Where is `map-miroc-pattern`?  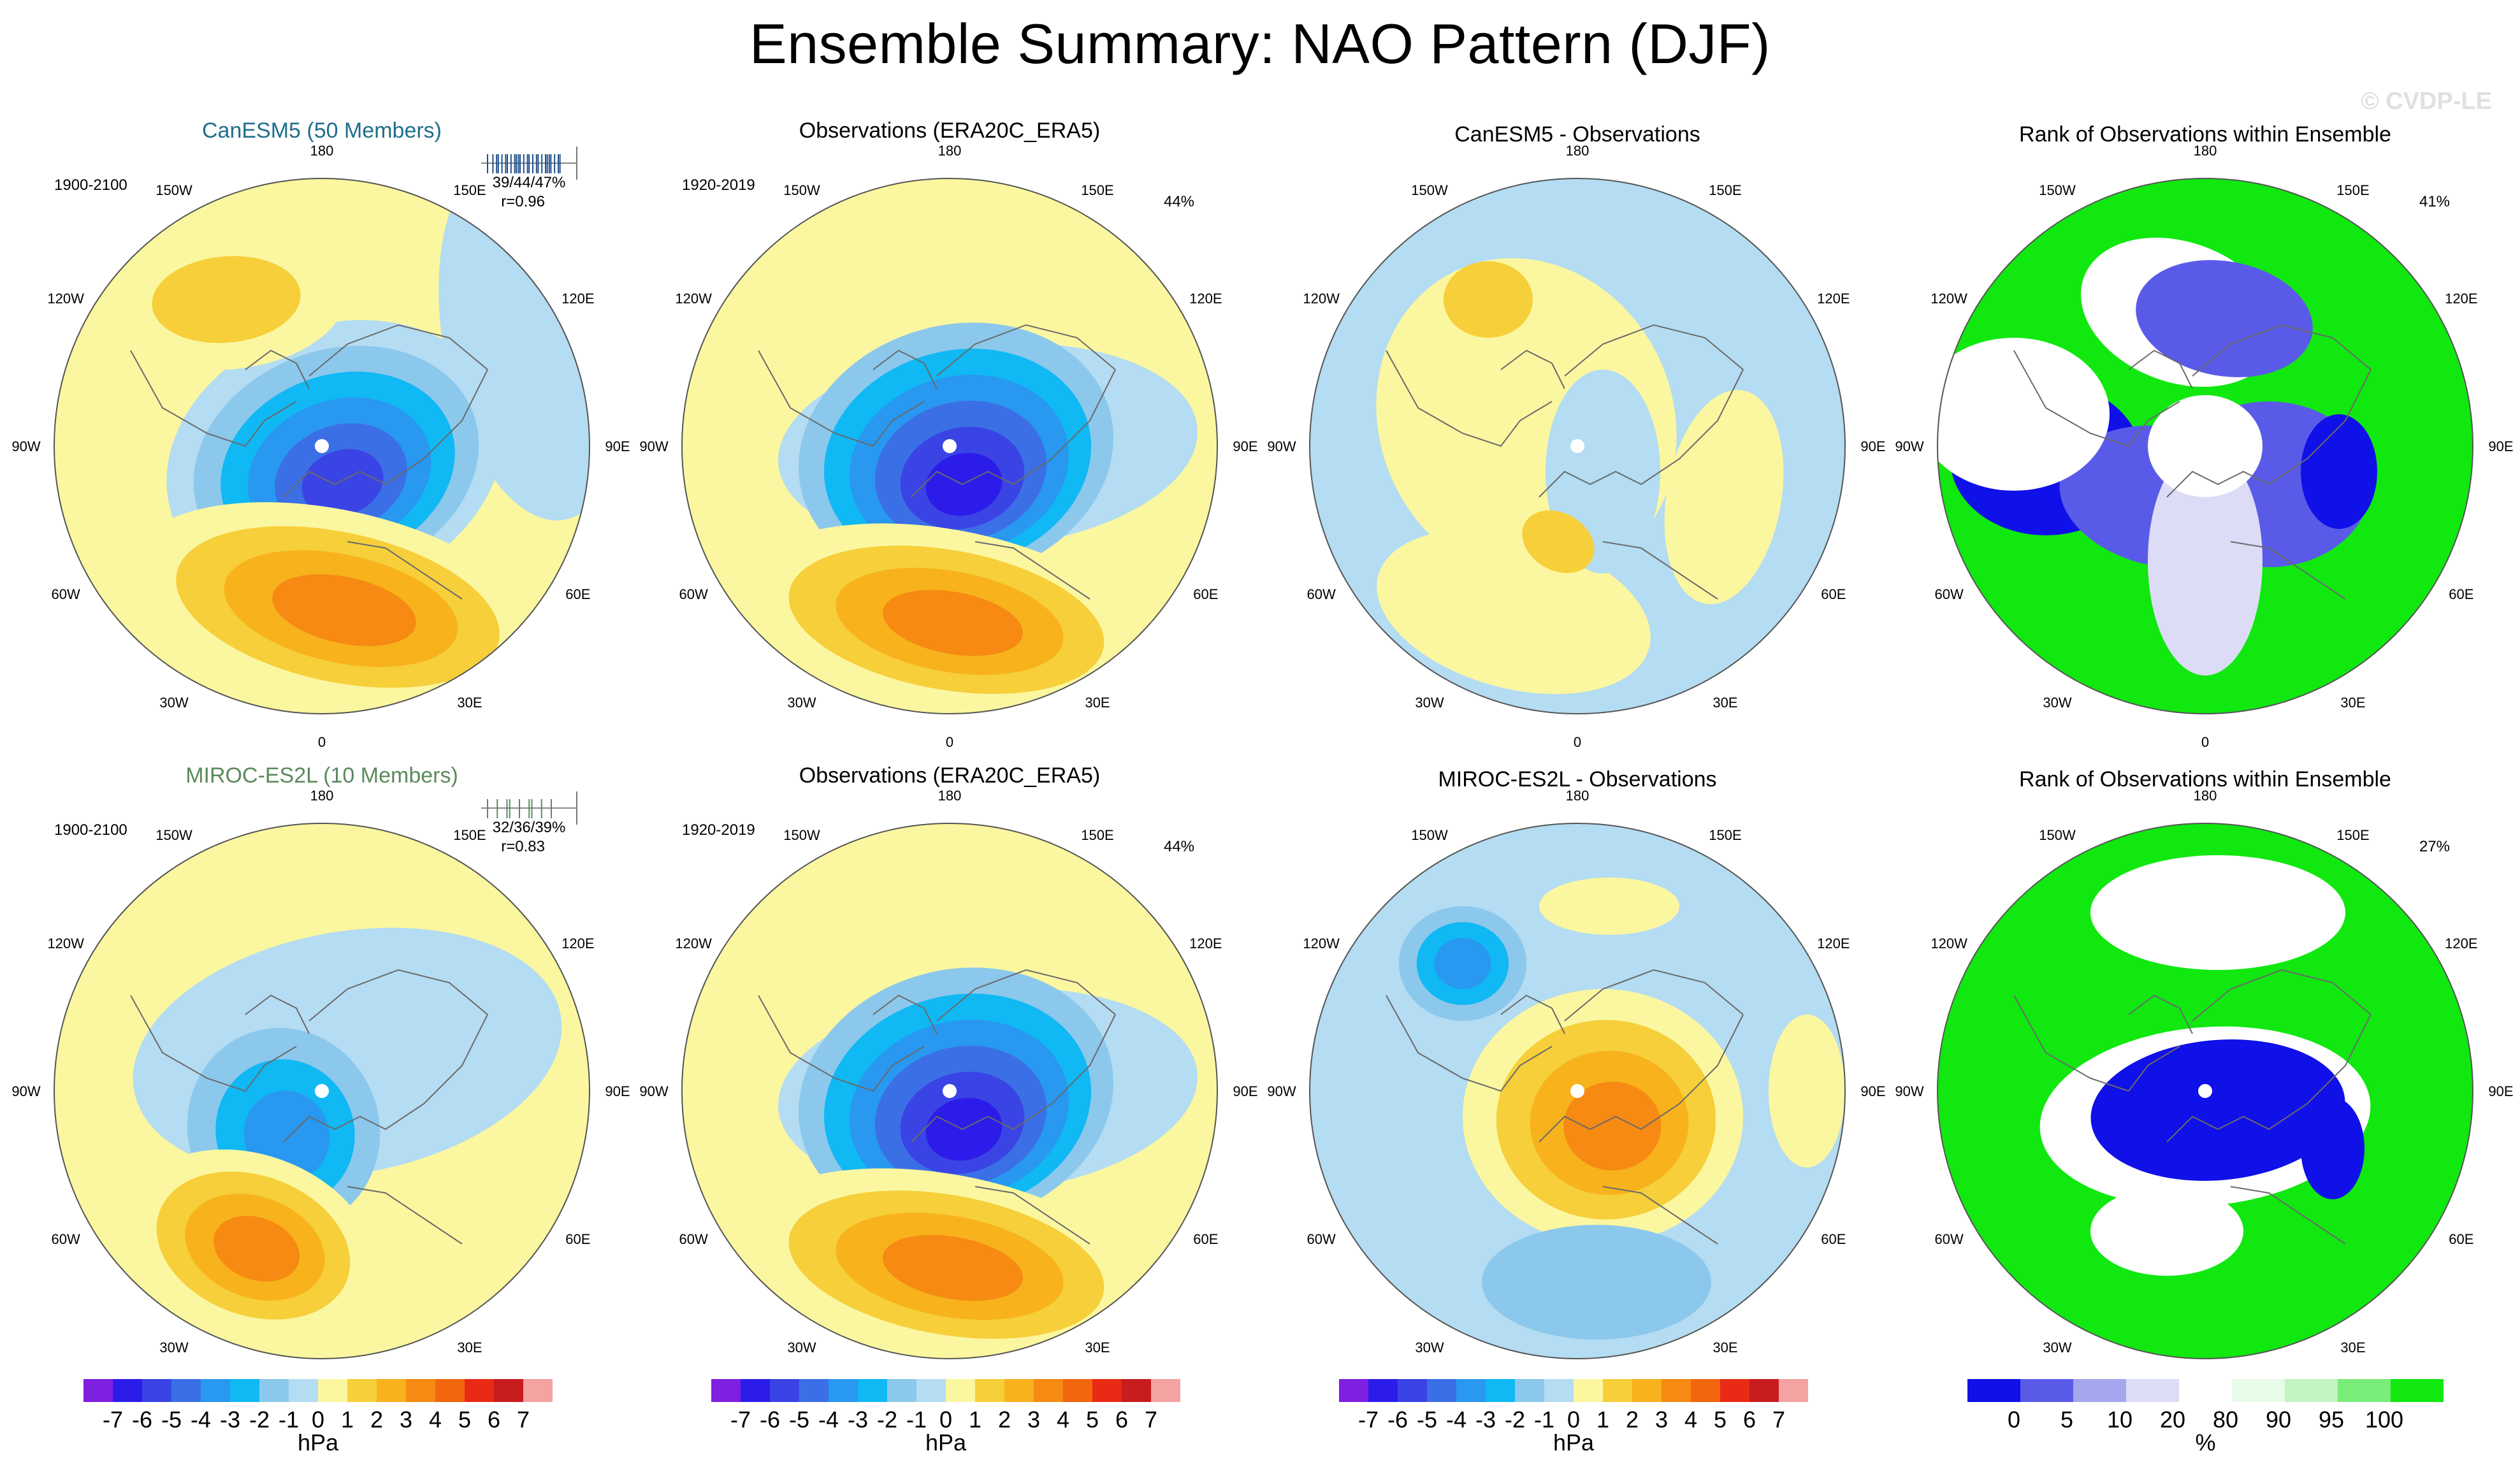 map-miroc-pattern is located at coordinates (322, 1091).